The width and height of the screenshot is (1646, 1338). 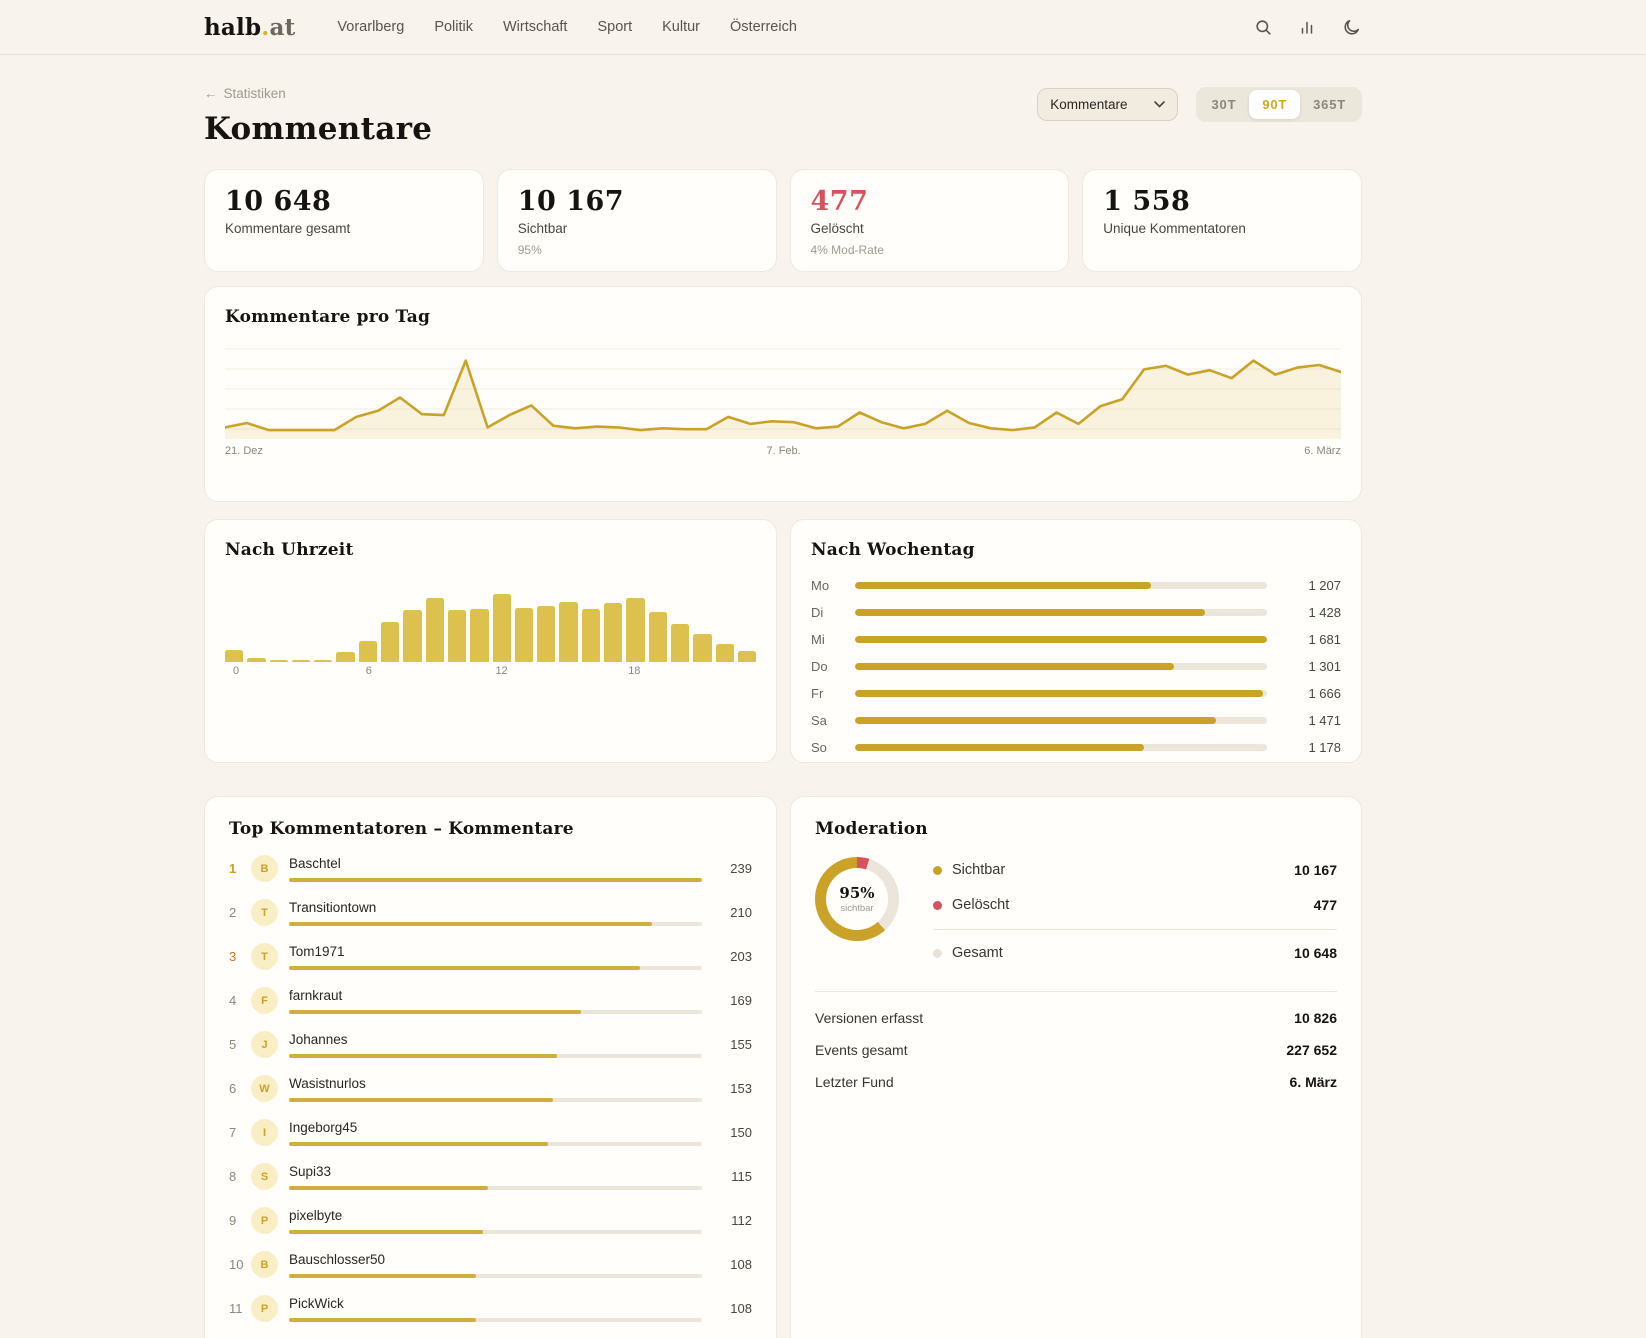 I want to click on commenter-main: pixelbyte, so click(x=495, y=1221).